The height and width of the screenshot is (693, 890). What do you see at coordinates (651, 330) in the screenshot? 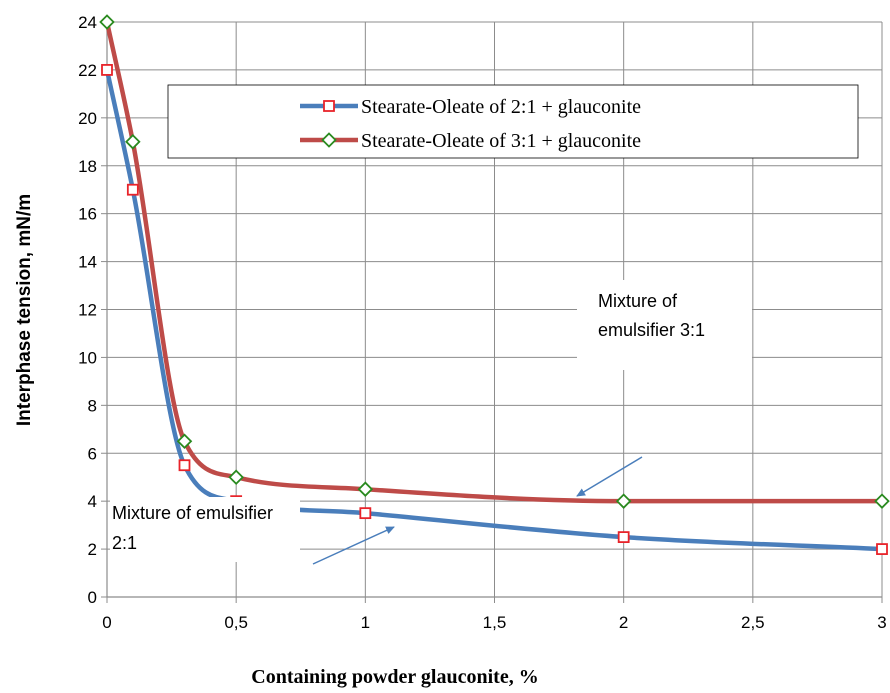
I see `annotation-3-1-line: emulsifier 3:1` at bounding box center [651, 330].